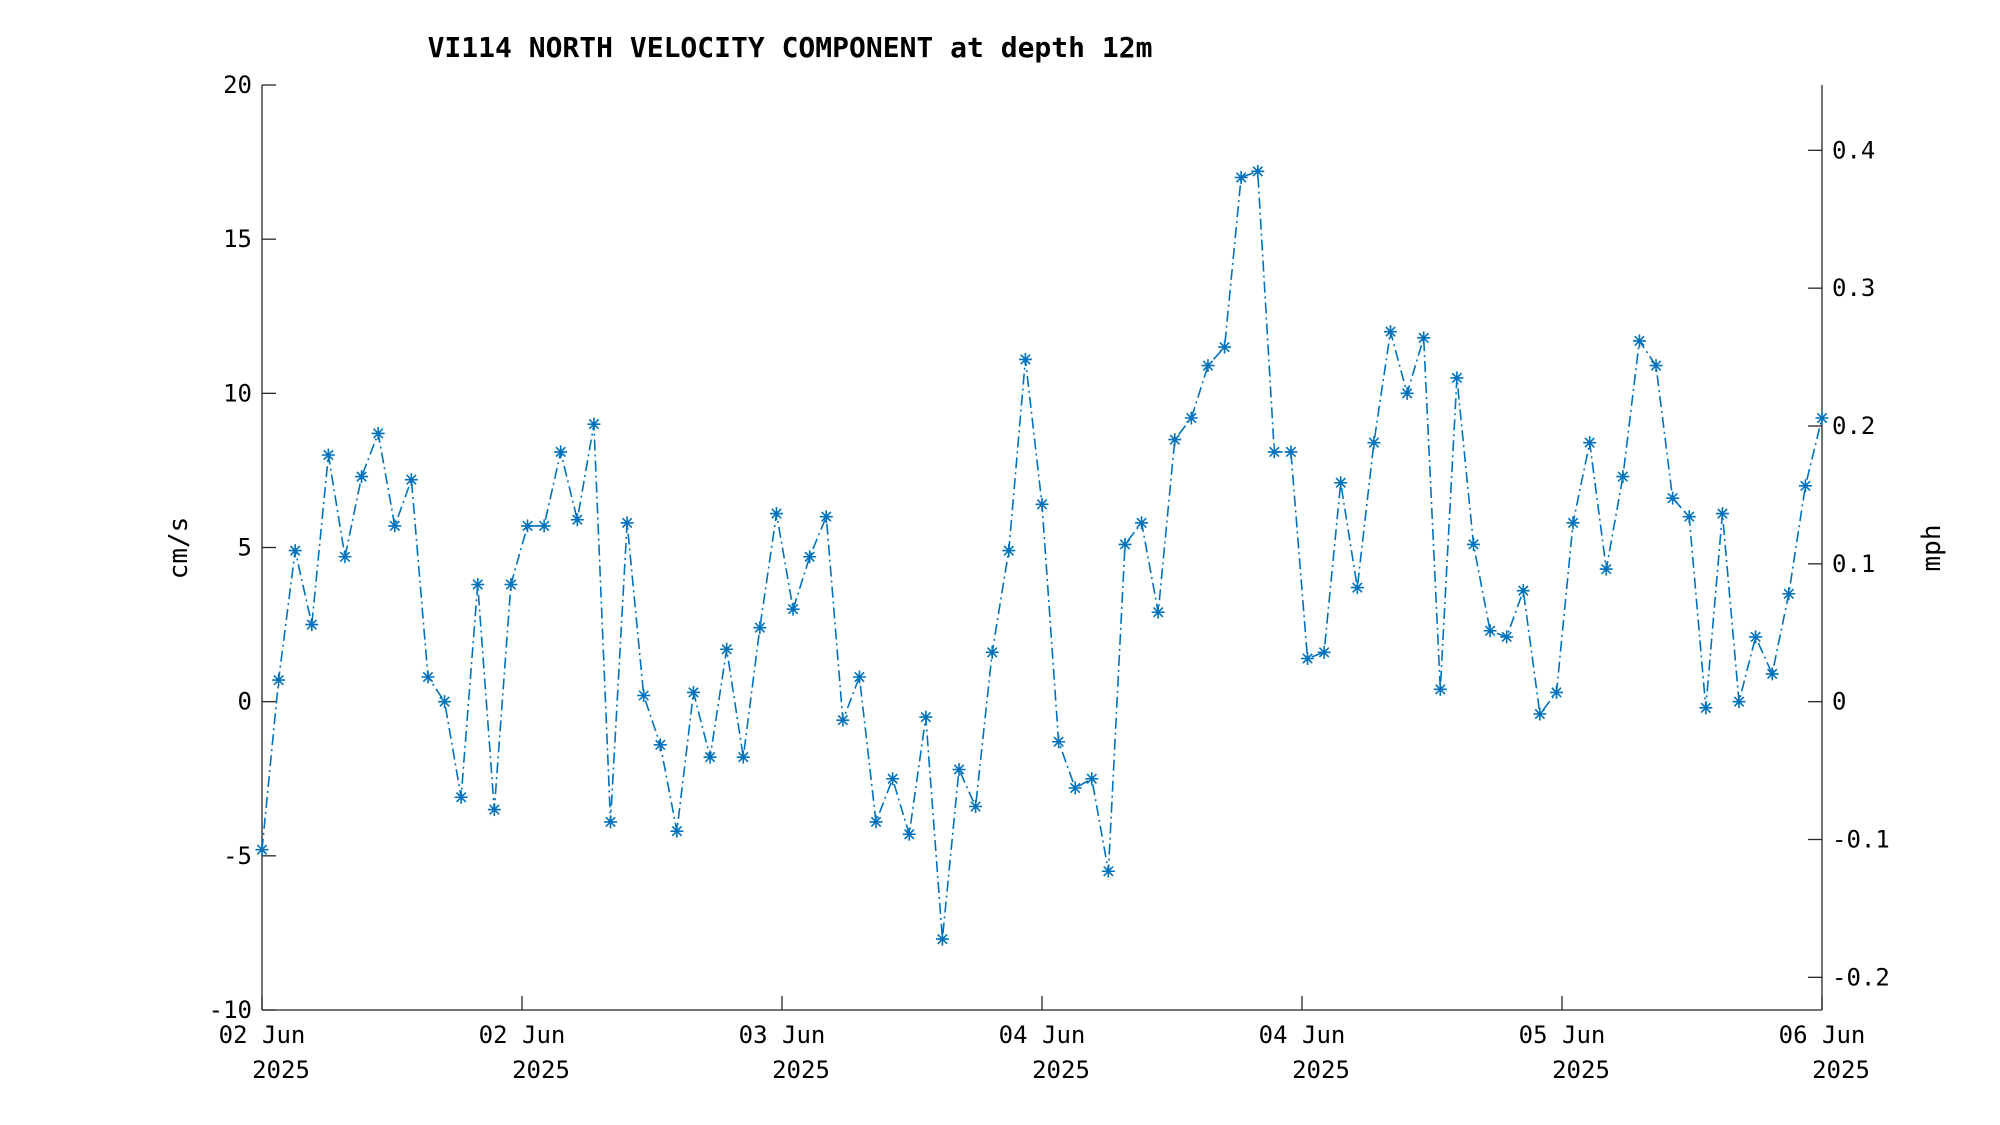  What do you see at coordinates (1853, 426) in the screenshot?
I see `y2-tick-label: 0.2` at bounding box center [1853, 426].